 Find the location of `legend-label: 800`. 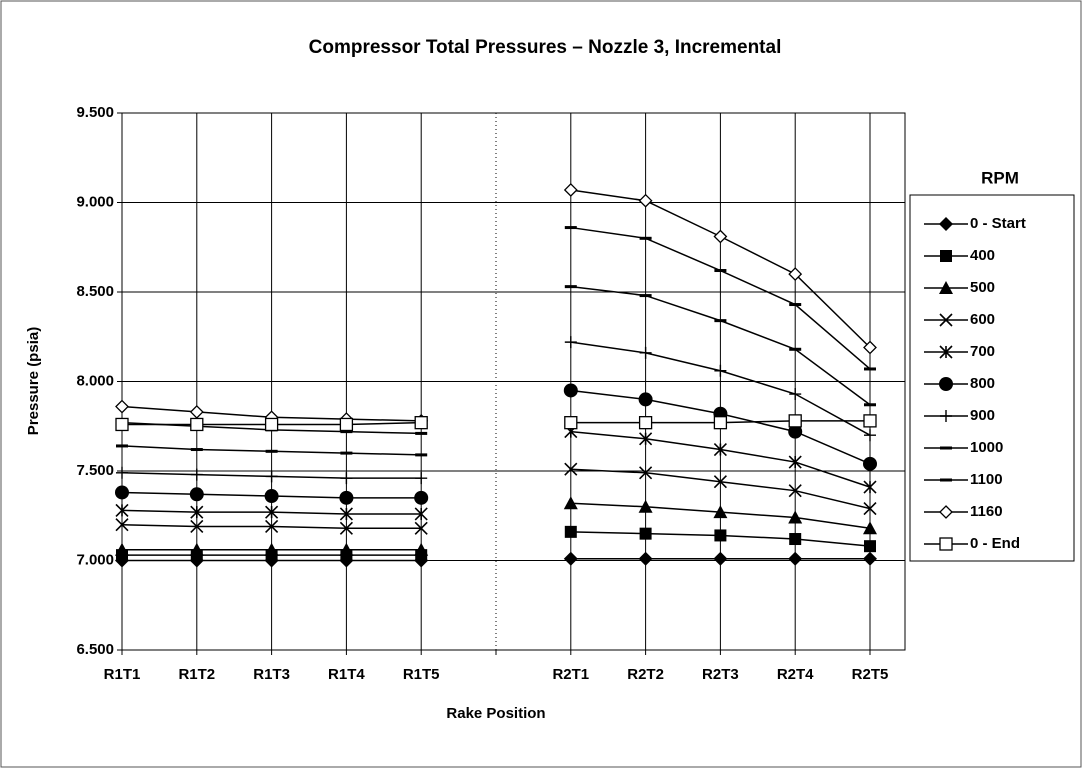

legend-label: 800 is located at coordinates (982, 383).